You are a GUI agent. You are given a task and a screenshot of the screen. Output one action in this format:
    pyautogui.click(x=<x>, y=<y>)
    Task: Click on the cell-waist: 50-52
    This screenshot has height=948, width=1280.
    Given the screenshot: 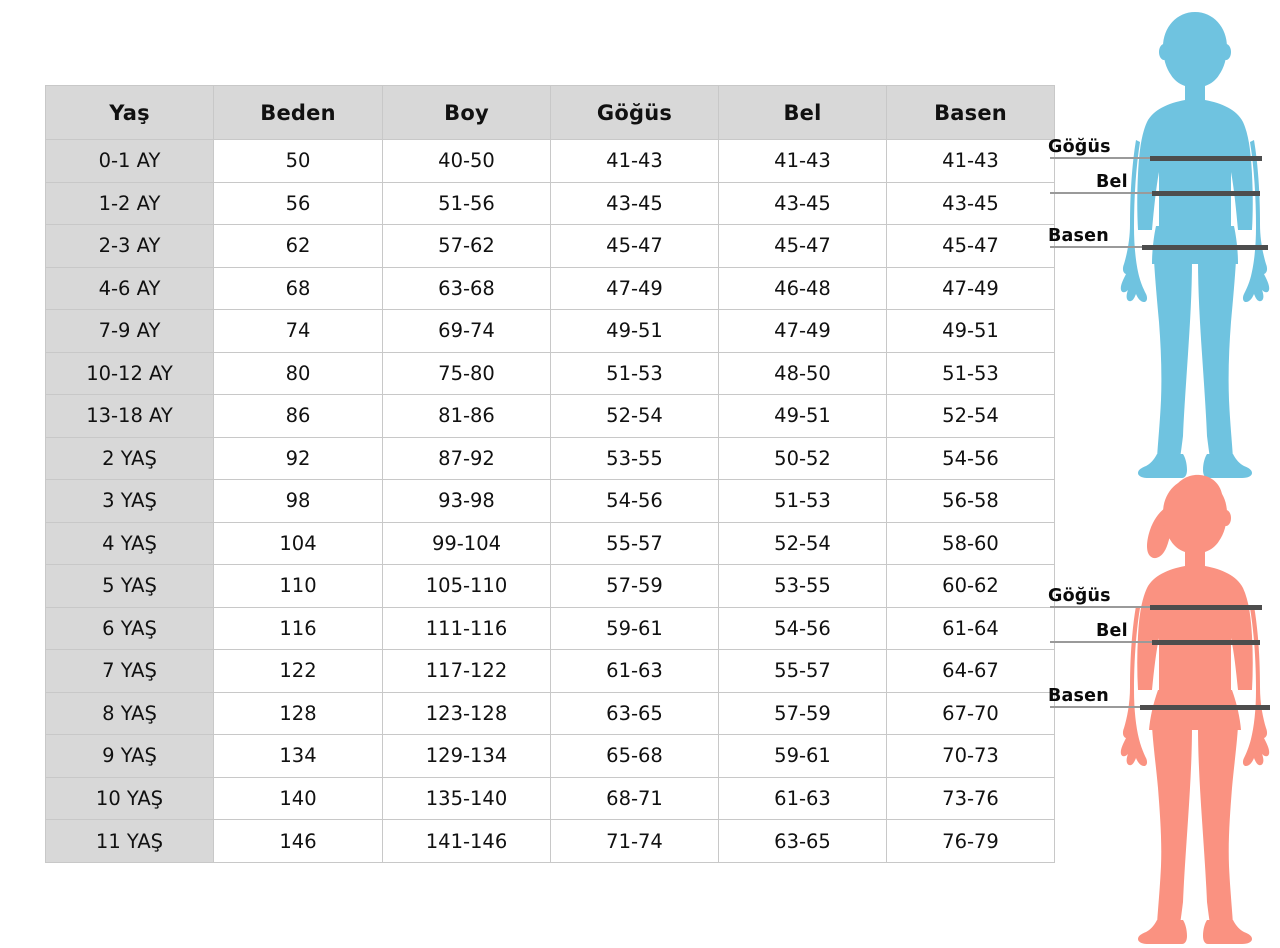 What is the action you would take?
    pyautogui.click(x=802, y=458)
    